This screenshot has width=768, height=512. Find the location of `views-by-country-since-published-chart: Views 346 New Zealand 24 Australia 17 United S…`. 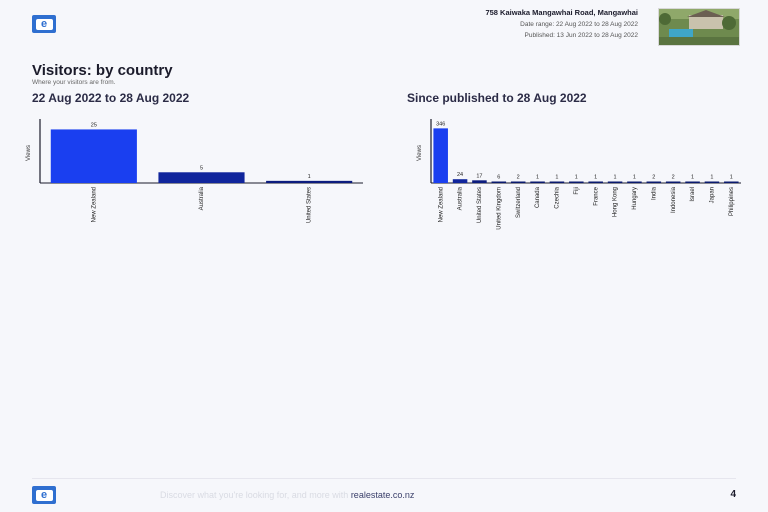

views-by-country-since-published-chart: Views 346 New Zealand 24 Australia 17 United S… is located at coordinates (577, 173).